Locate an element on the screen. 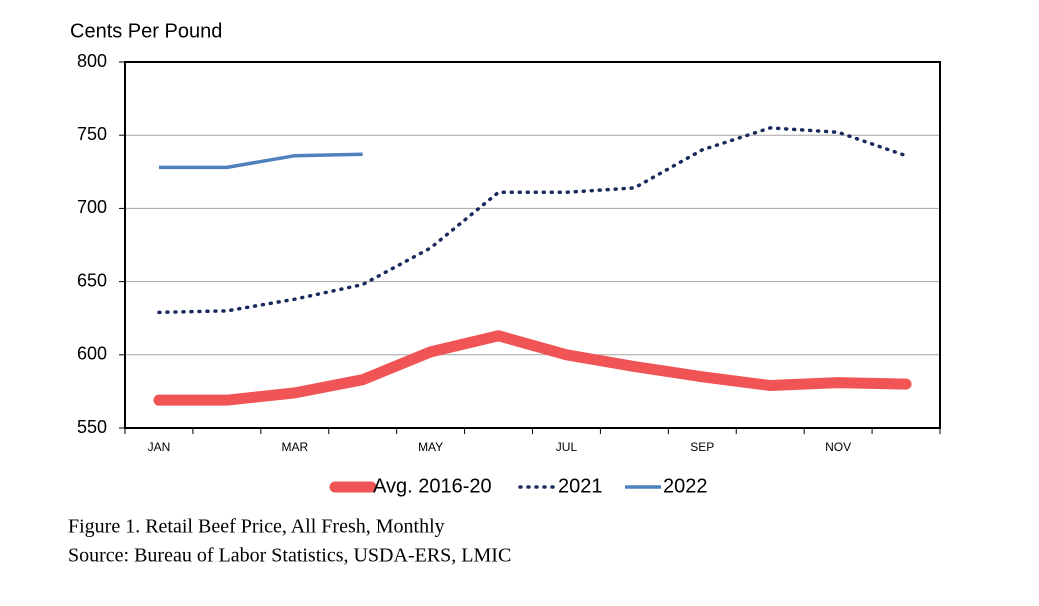 This screenshot has height=606, width=1039. x-tick-label: MAR is located at coordinates (294, 447).